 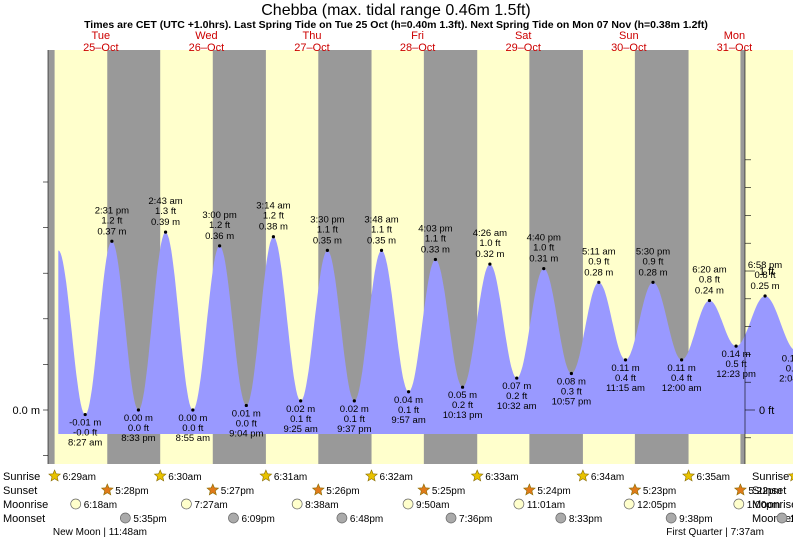 What do you see at coordinates (501, 477) in the screenshot?
I see `sunrise-time: 6:33am` at bounding box center [501, 477].